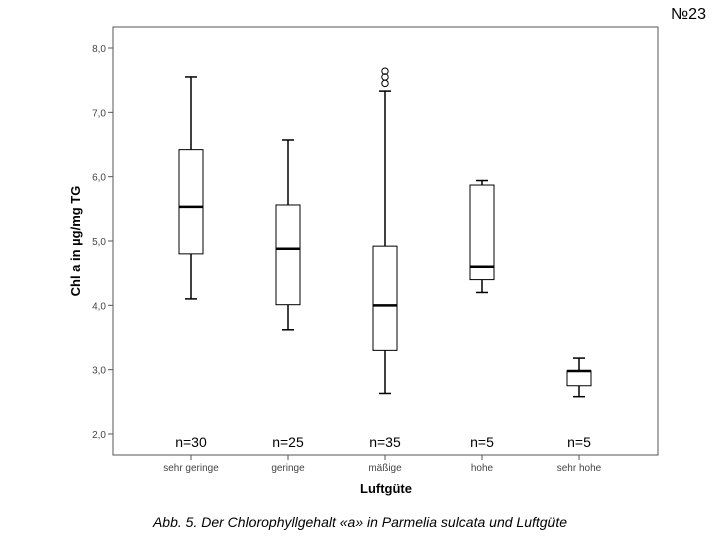 This screenshot has width=720, height=540. I want to click on y-axis: 2,0 3,0 4,0 5,0 6,0 7,0 8,0, so click(102, 242).